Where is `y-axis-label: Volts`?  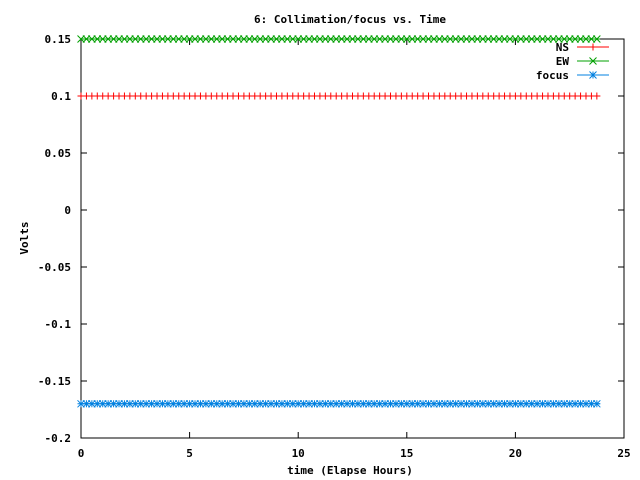 y-axis-label: Volts is located at coordinates (24, 237).